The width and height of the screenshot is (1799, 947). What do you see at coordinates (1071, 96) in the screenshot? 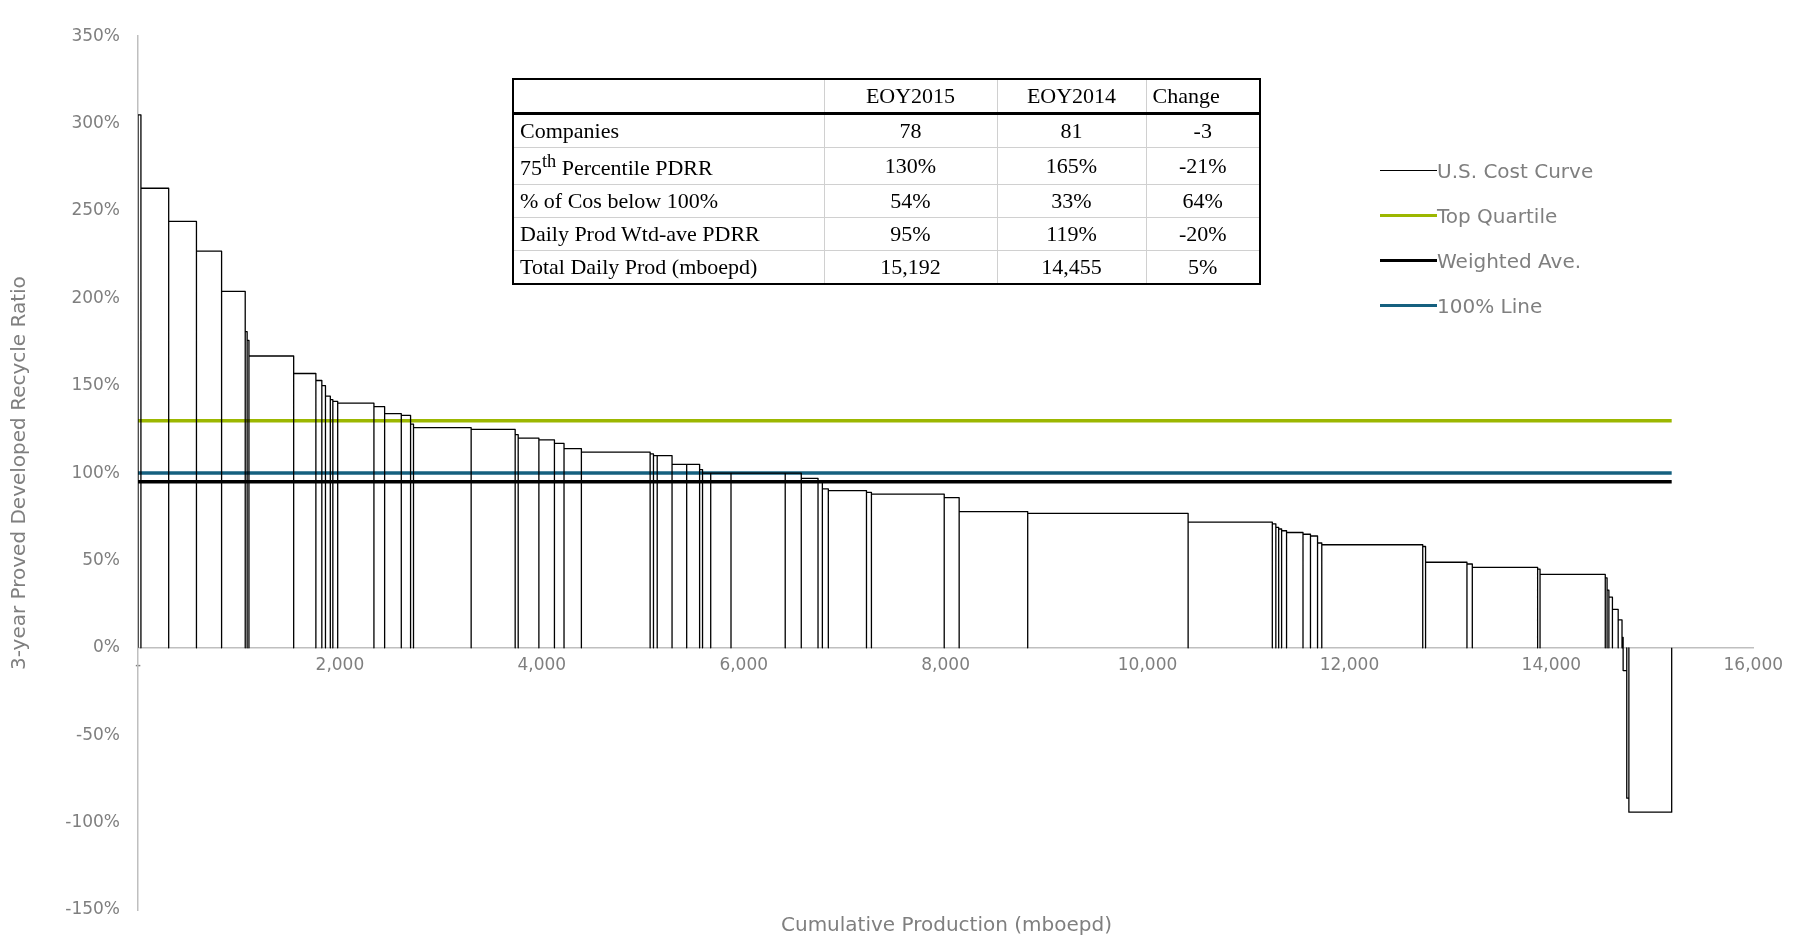
I see `annotation: EOY2014` at bounding box center [1071, 96].